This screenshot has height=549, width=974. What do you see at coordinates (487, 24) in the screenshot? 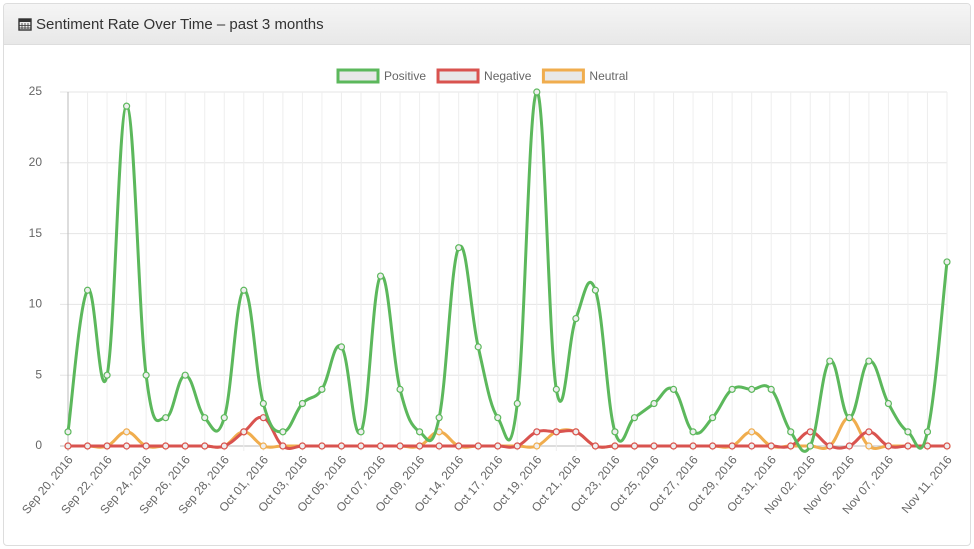
I see `panel-header: Sentiment Rate Over Time – past 3 months` at bounding box center [487, 24].